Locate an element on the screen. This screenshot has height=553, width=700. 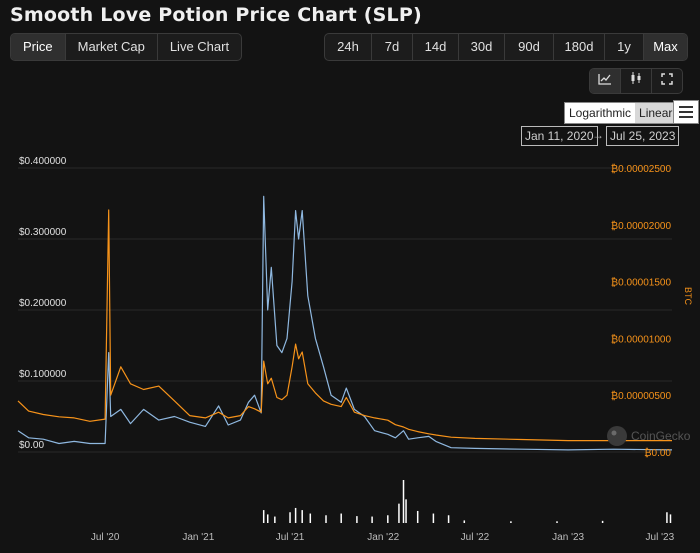
fullscreen-icon is located at coordinates (667, 79).